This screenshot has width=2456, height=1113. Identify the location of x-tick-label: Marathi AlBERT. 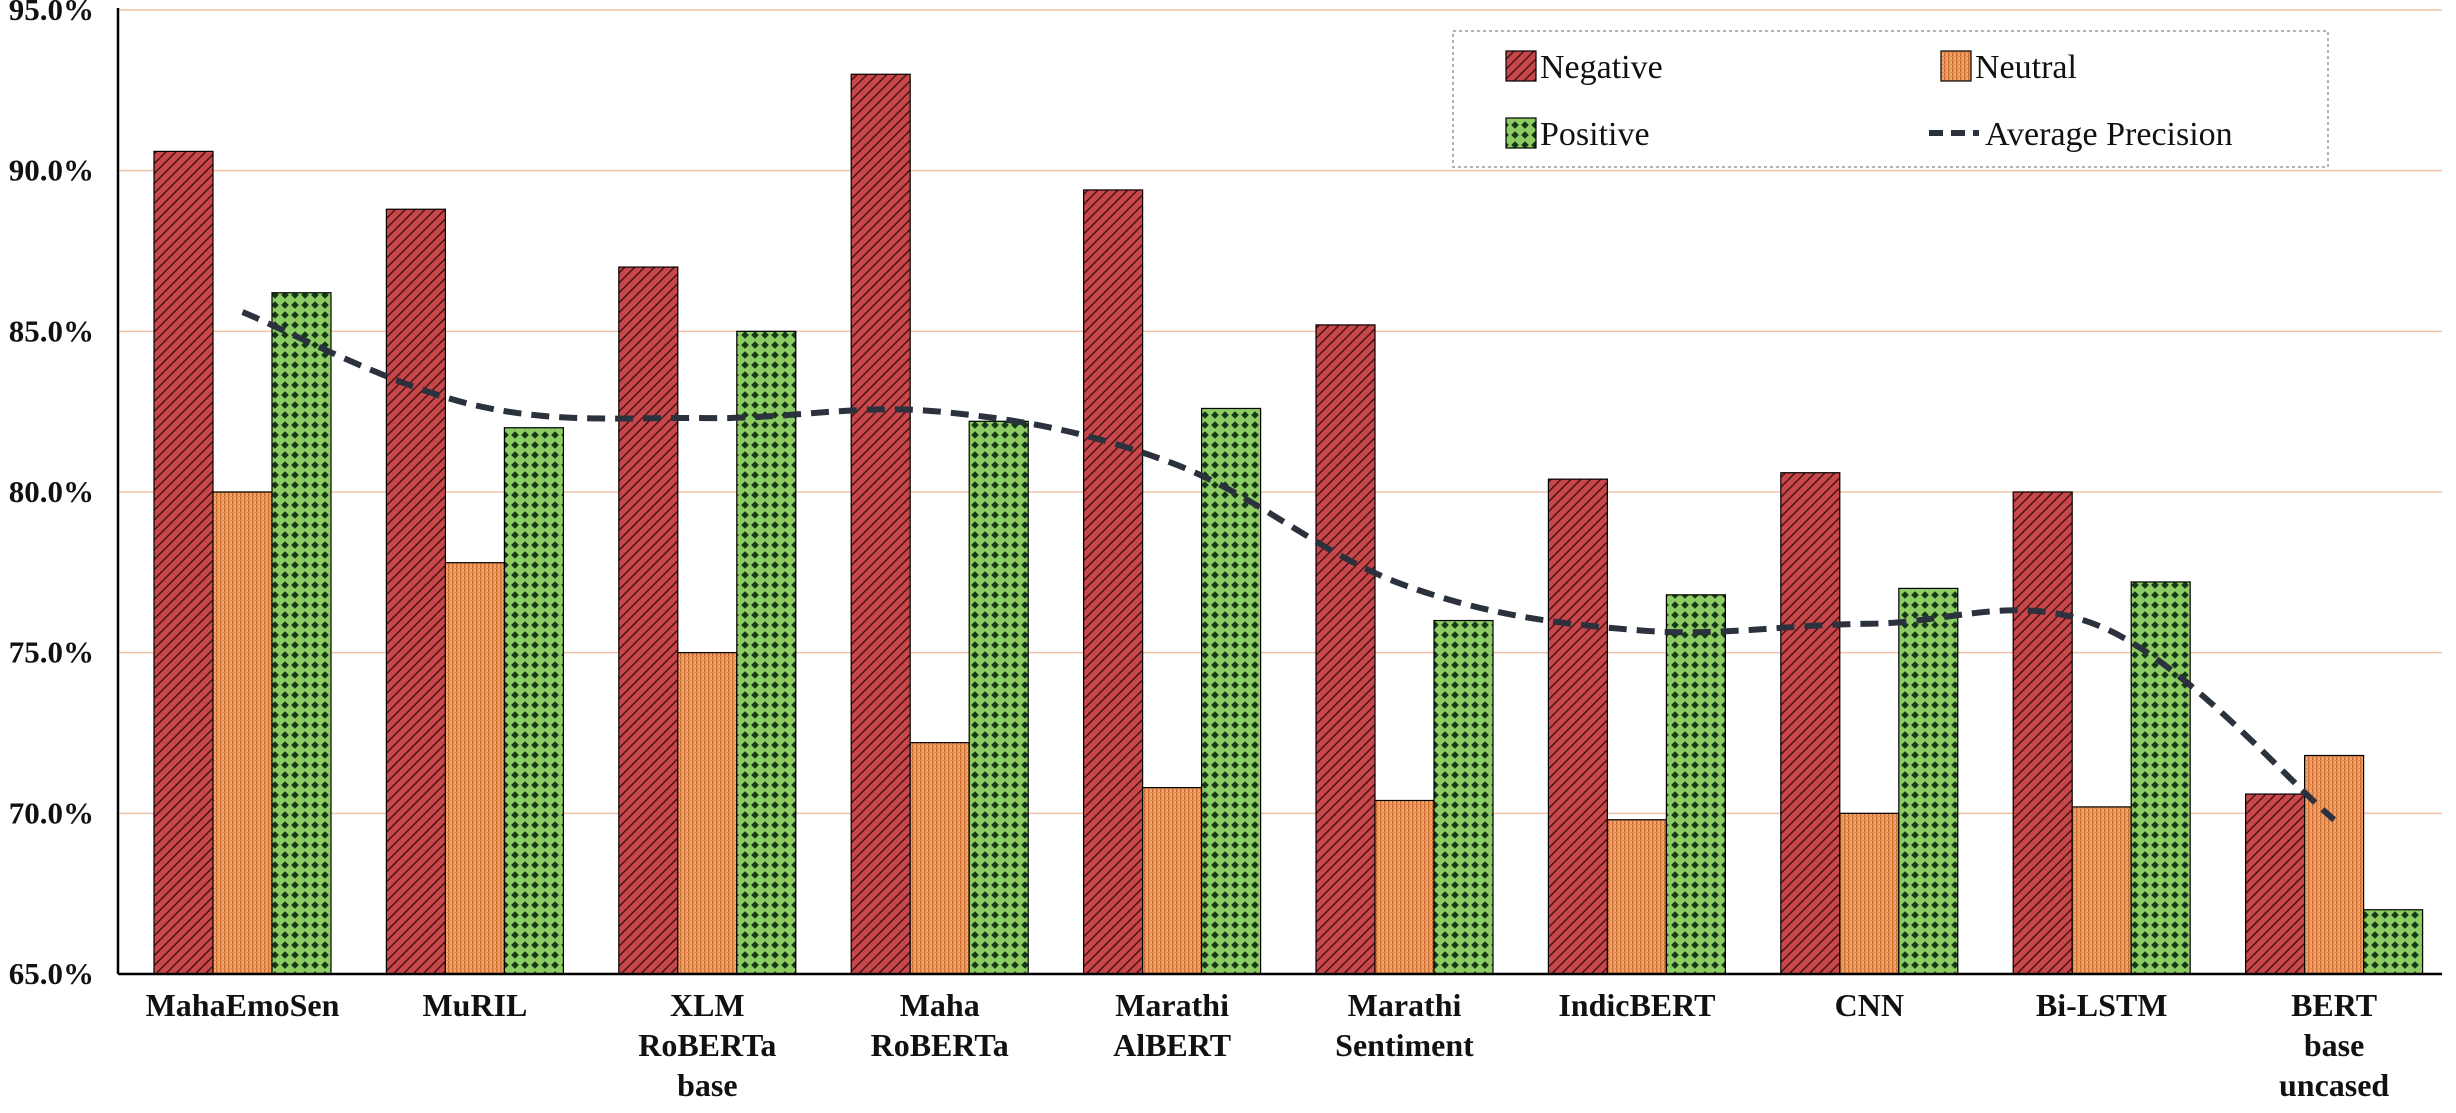
(1172, 1025).